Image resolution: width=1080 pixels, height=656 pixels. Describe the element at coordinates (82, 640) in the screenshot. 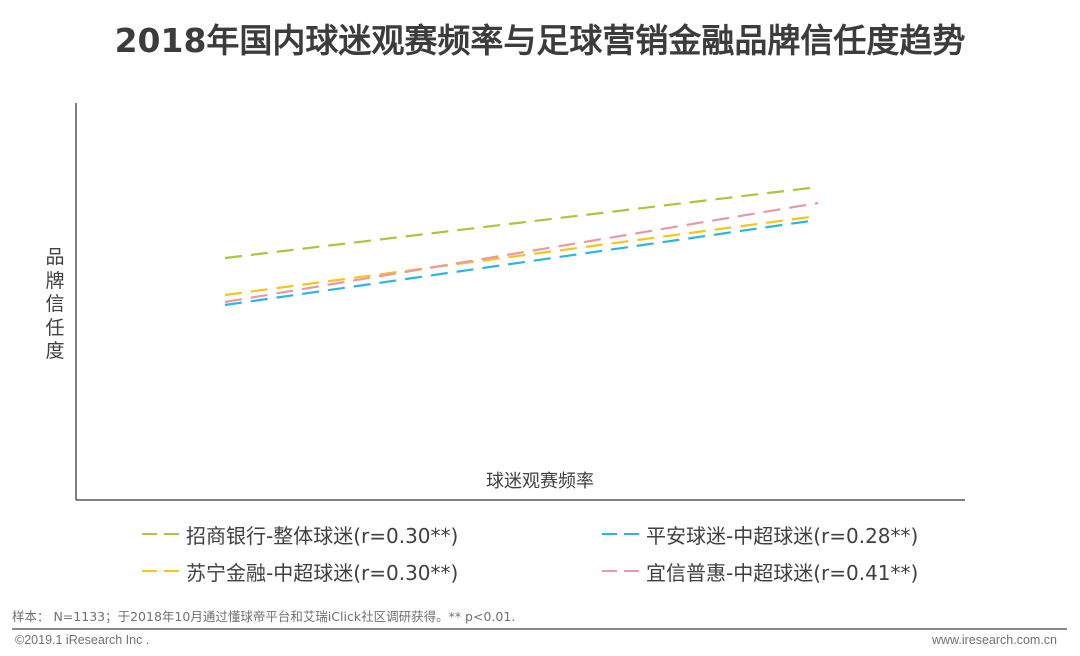

I see `copyright: ©2019.1 iResearch Inc .` at that location.